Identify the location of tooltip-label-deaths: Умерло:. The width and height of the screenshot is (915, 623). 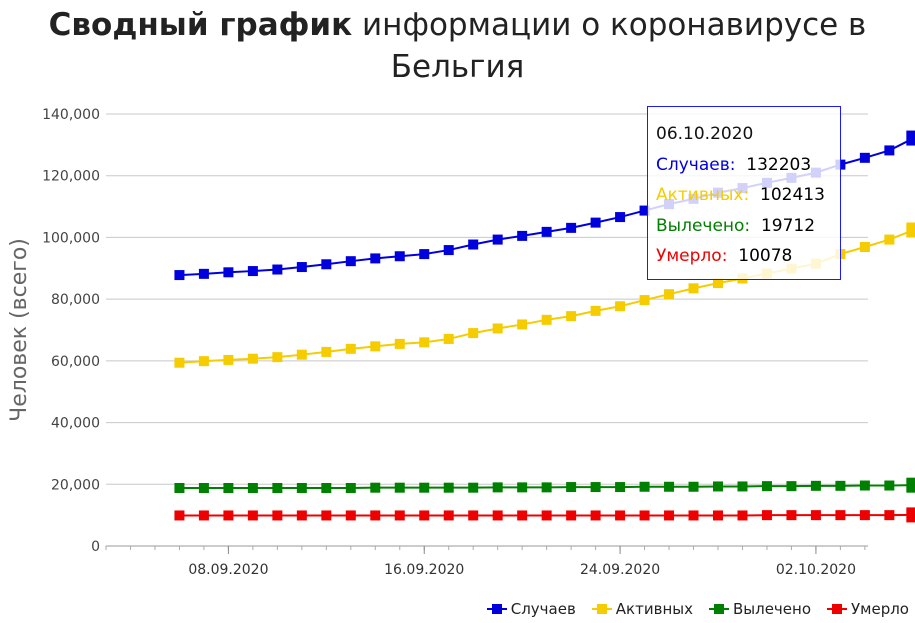
(692, 256).